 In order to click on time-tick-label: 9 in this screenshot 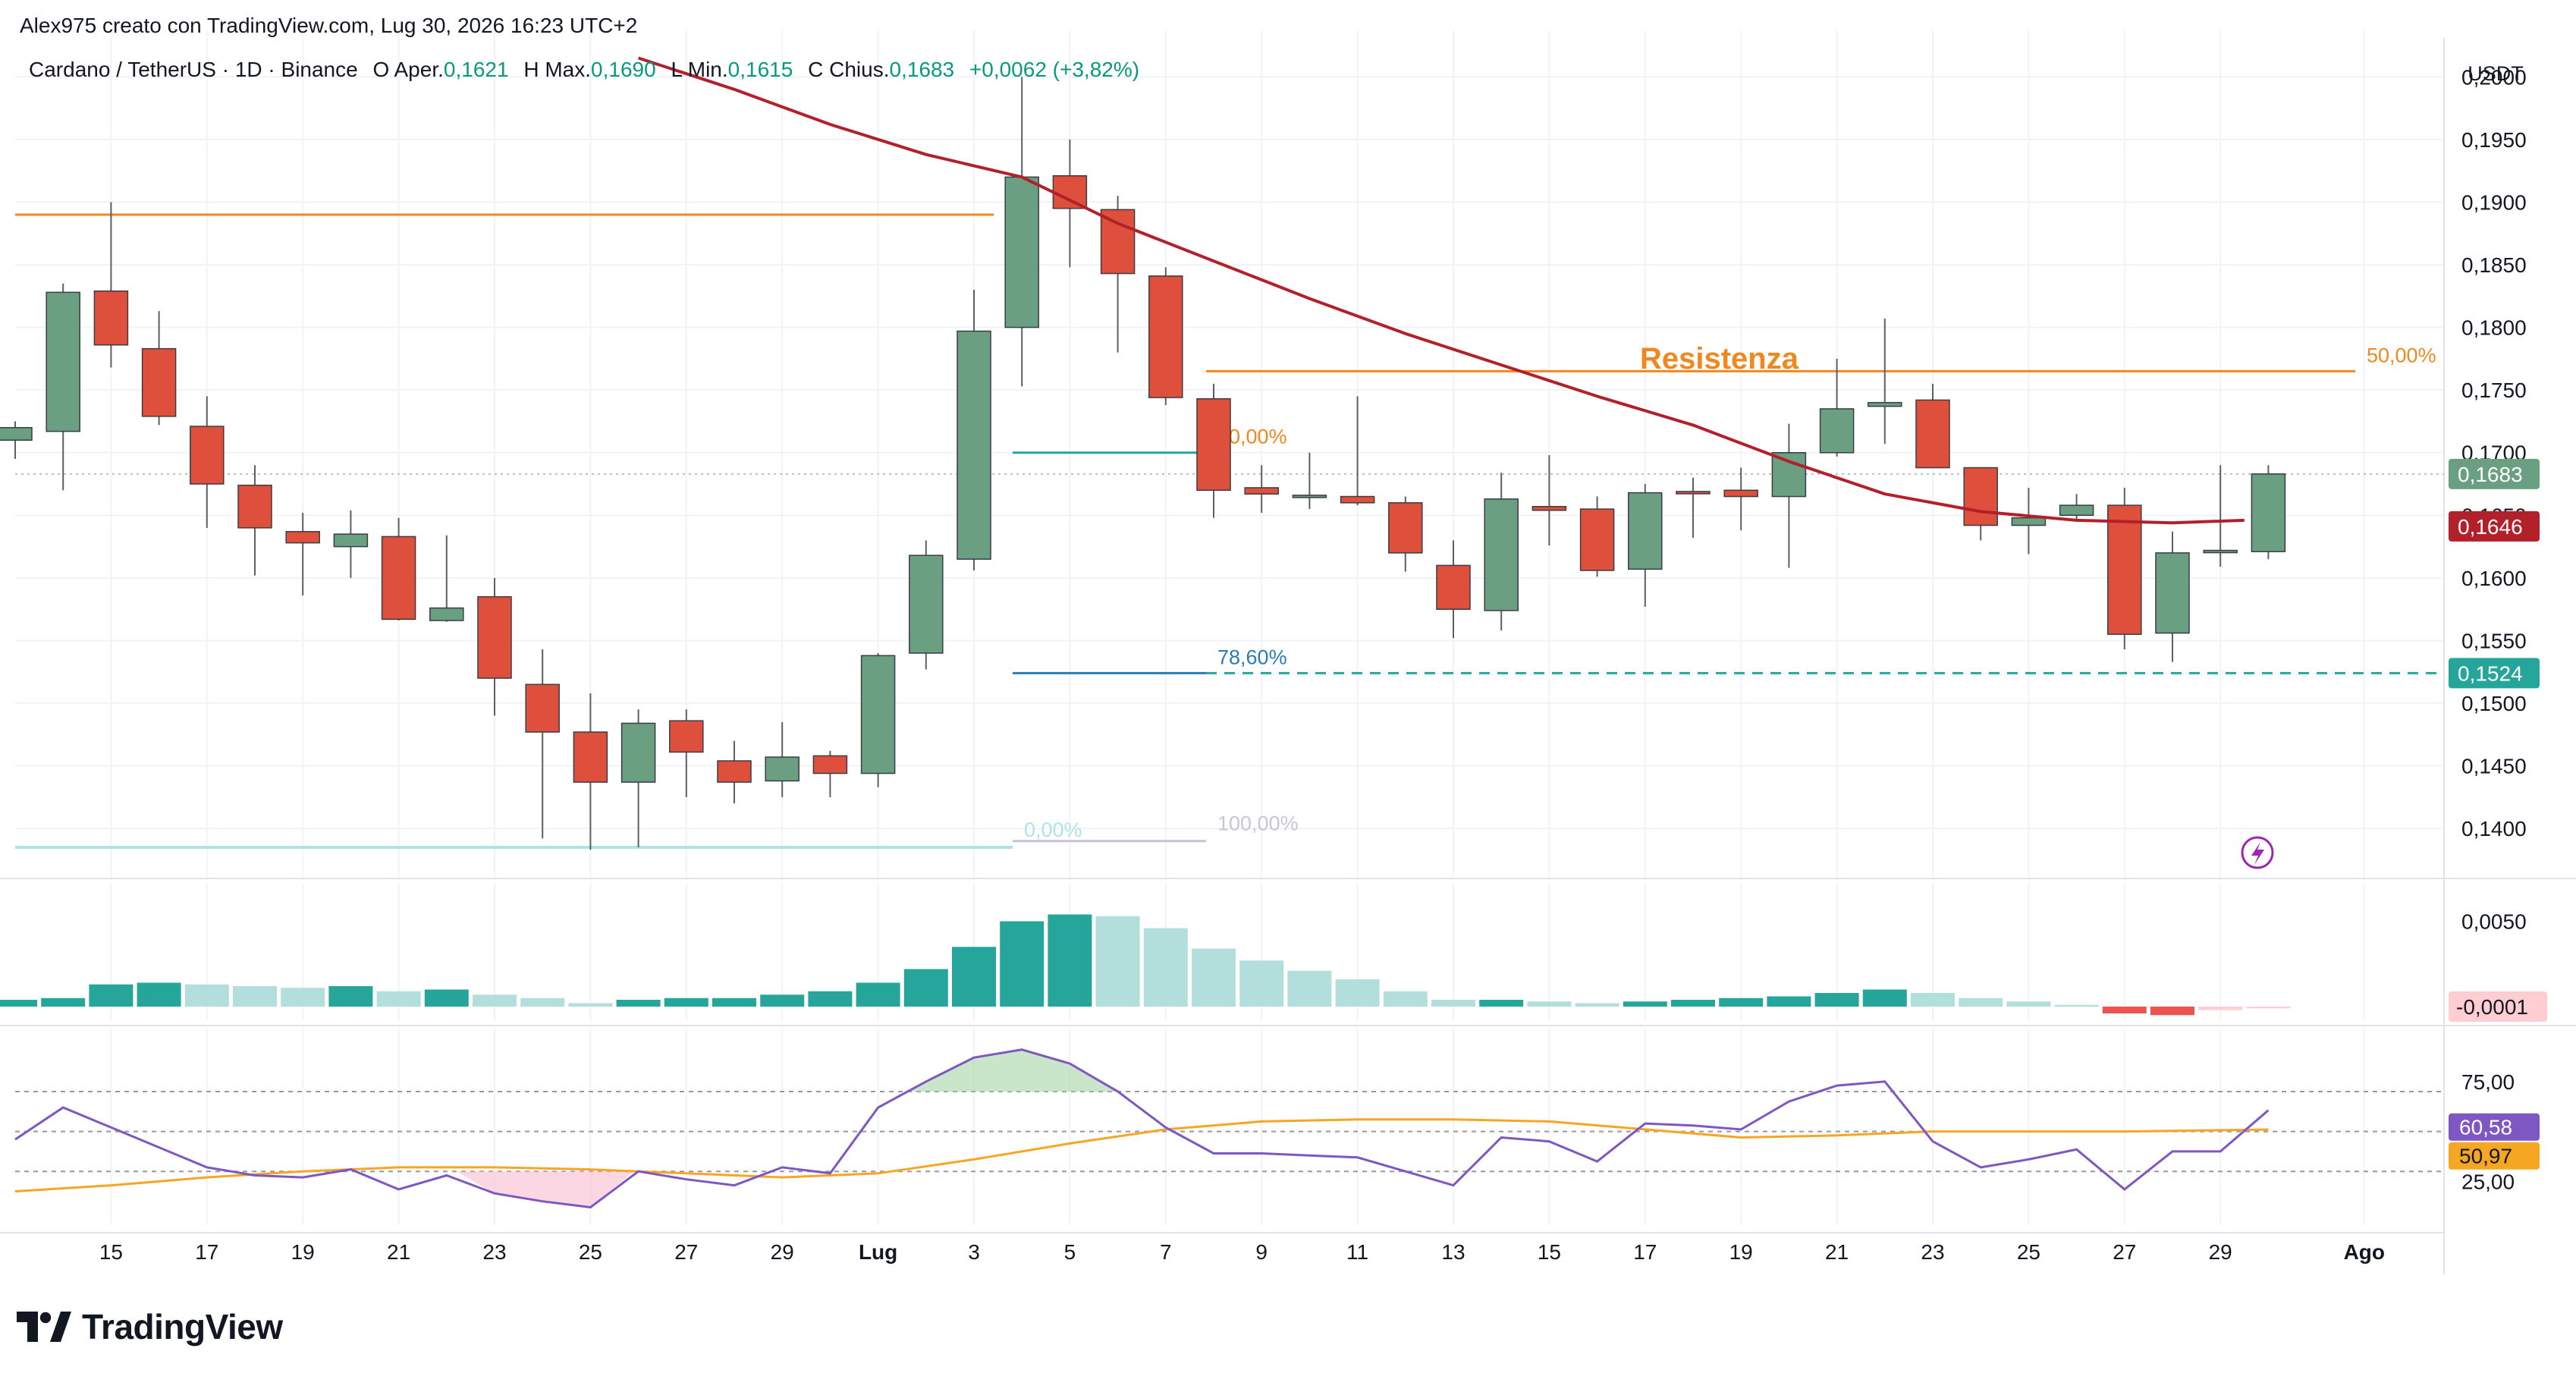, I will do `click(1261, 1252)`.